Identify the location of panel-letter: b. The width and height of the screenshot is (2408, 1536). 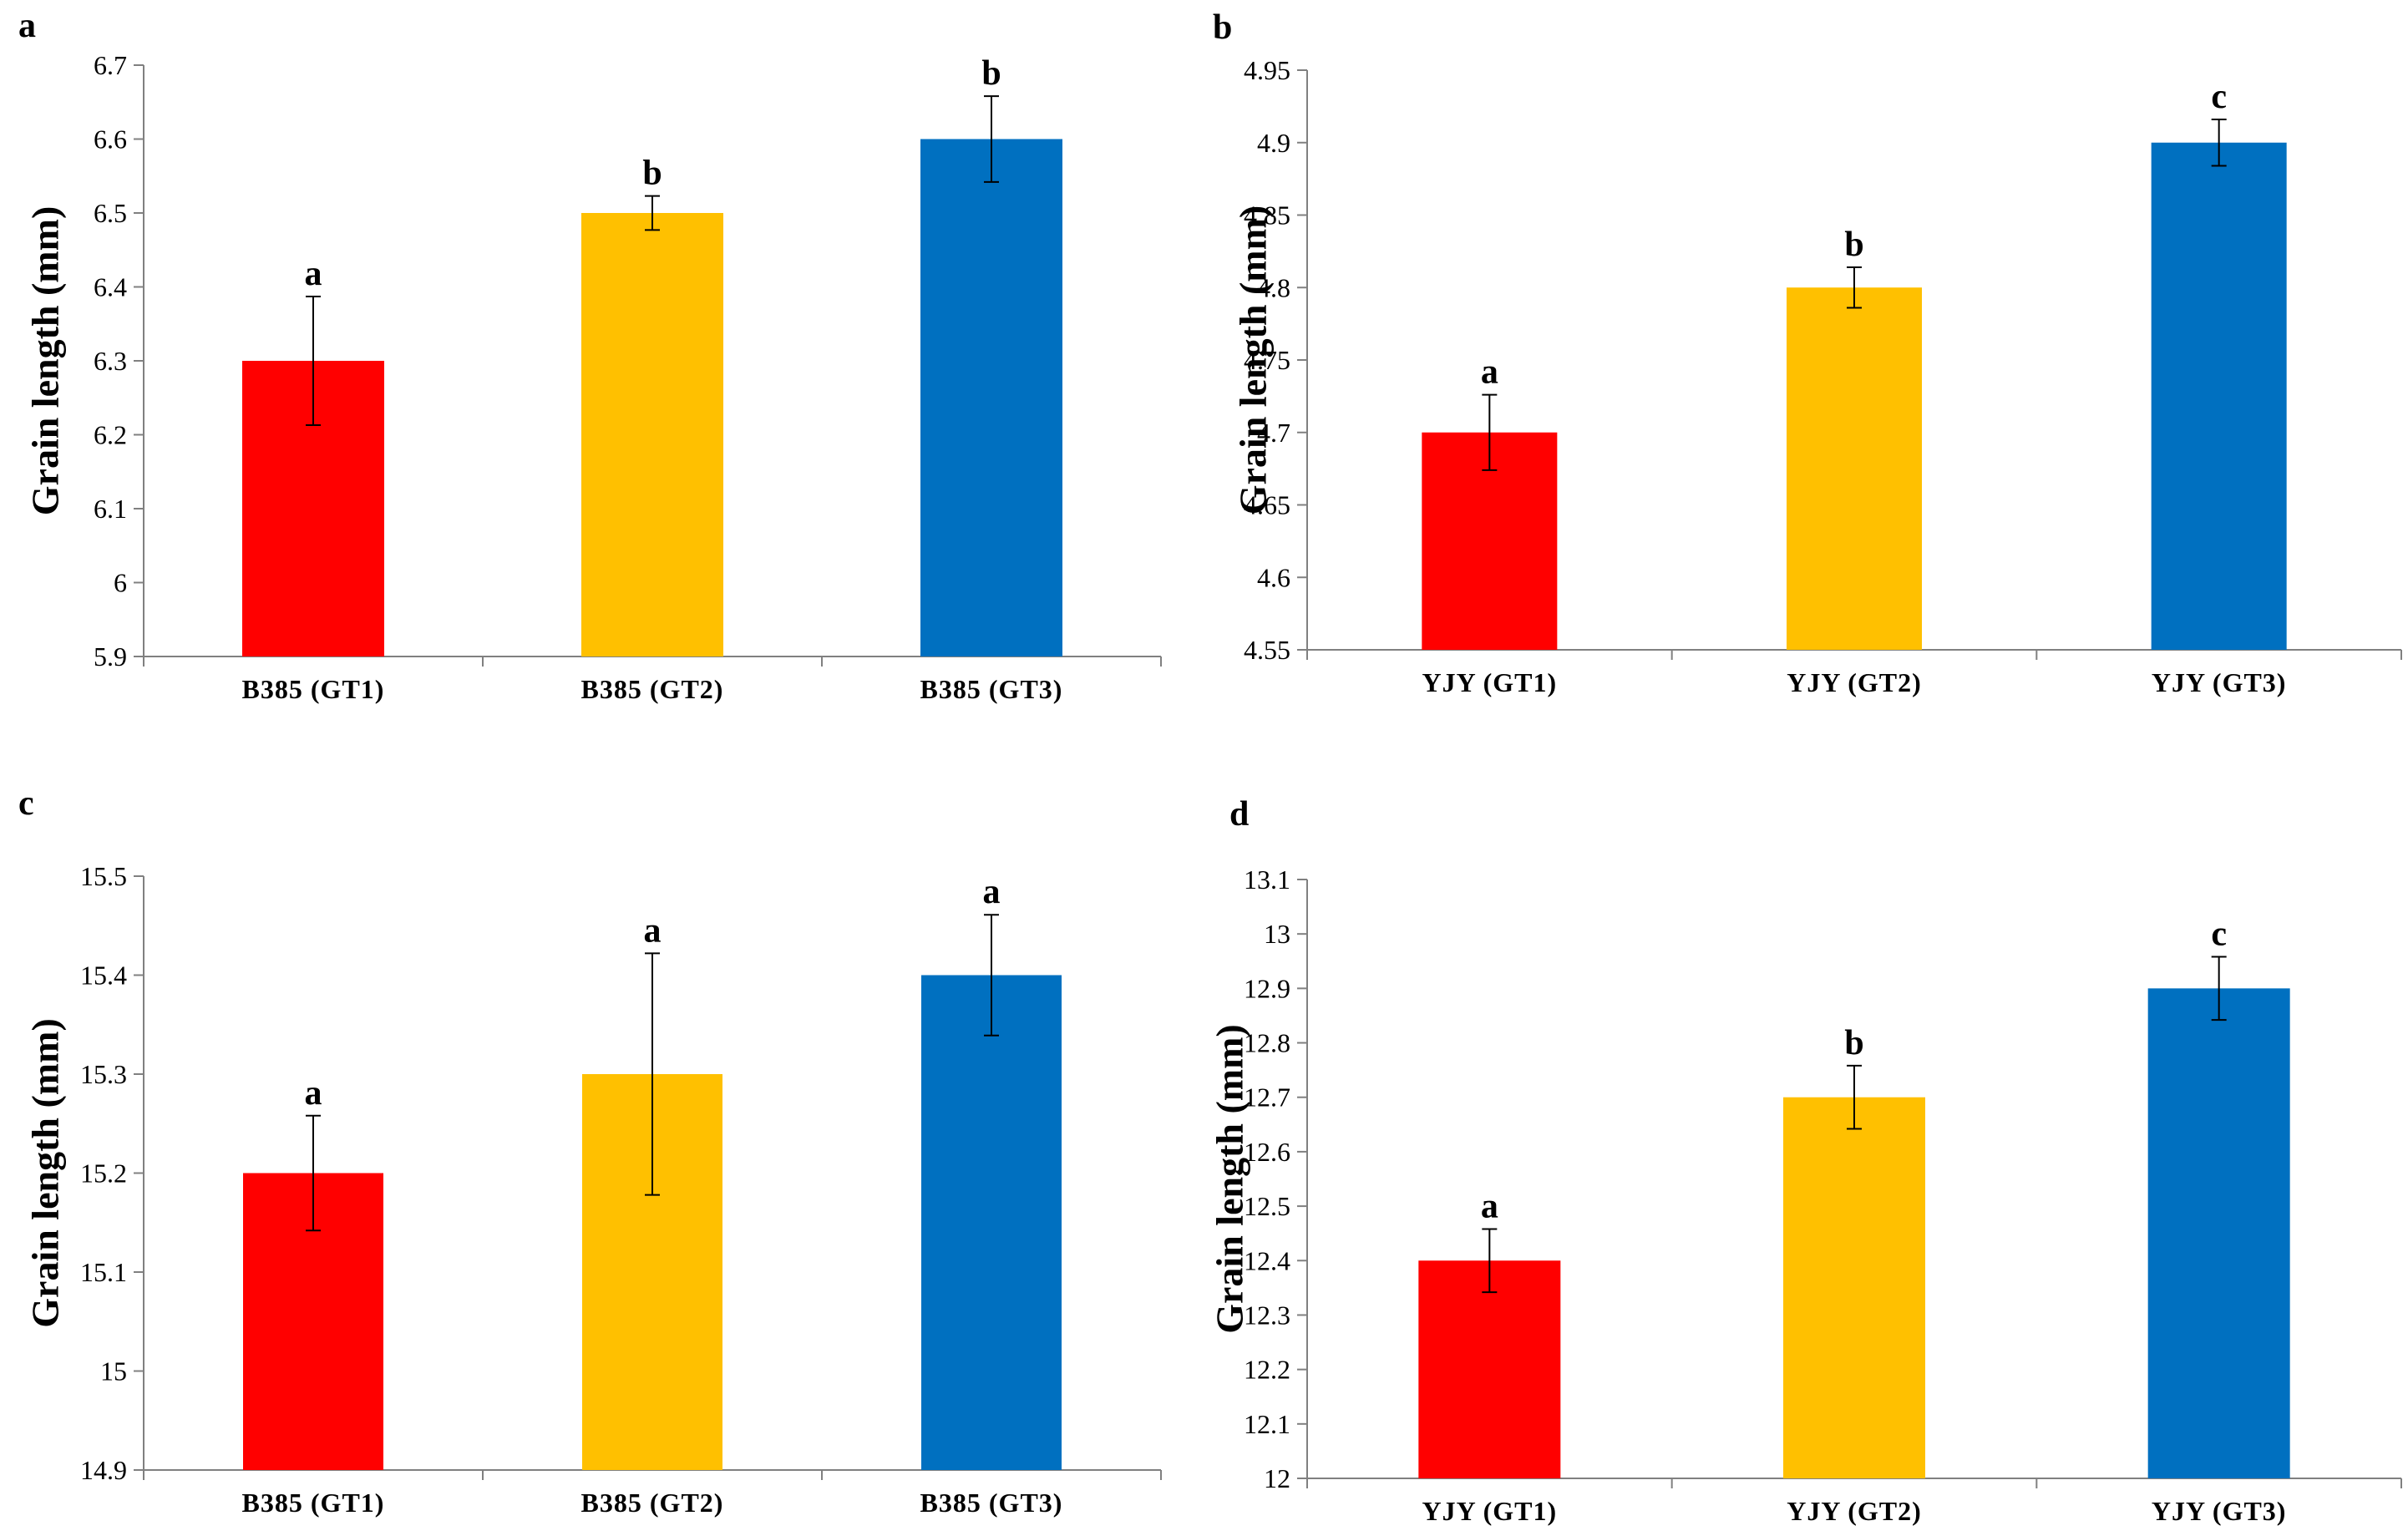
(1222, 27).